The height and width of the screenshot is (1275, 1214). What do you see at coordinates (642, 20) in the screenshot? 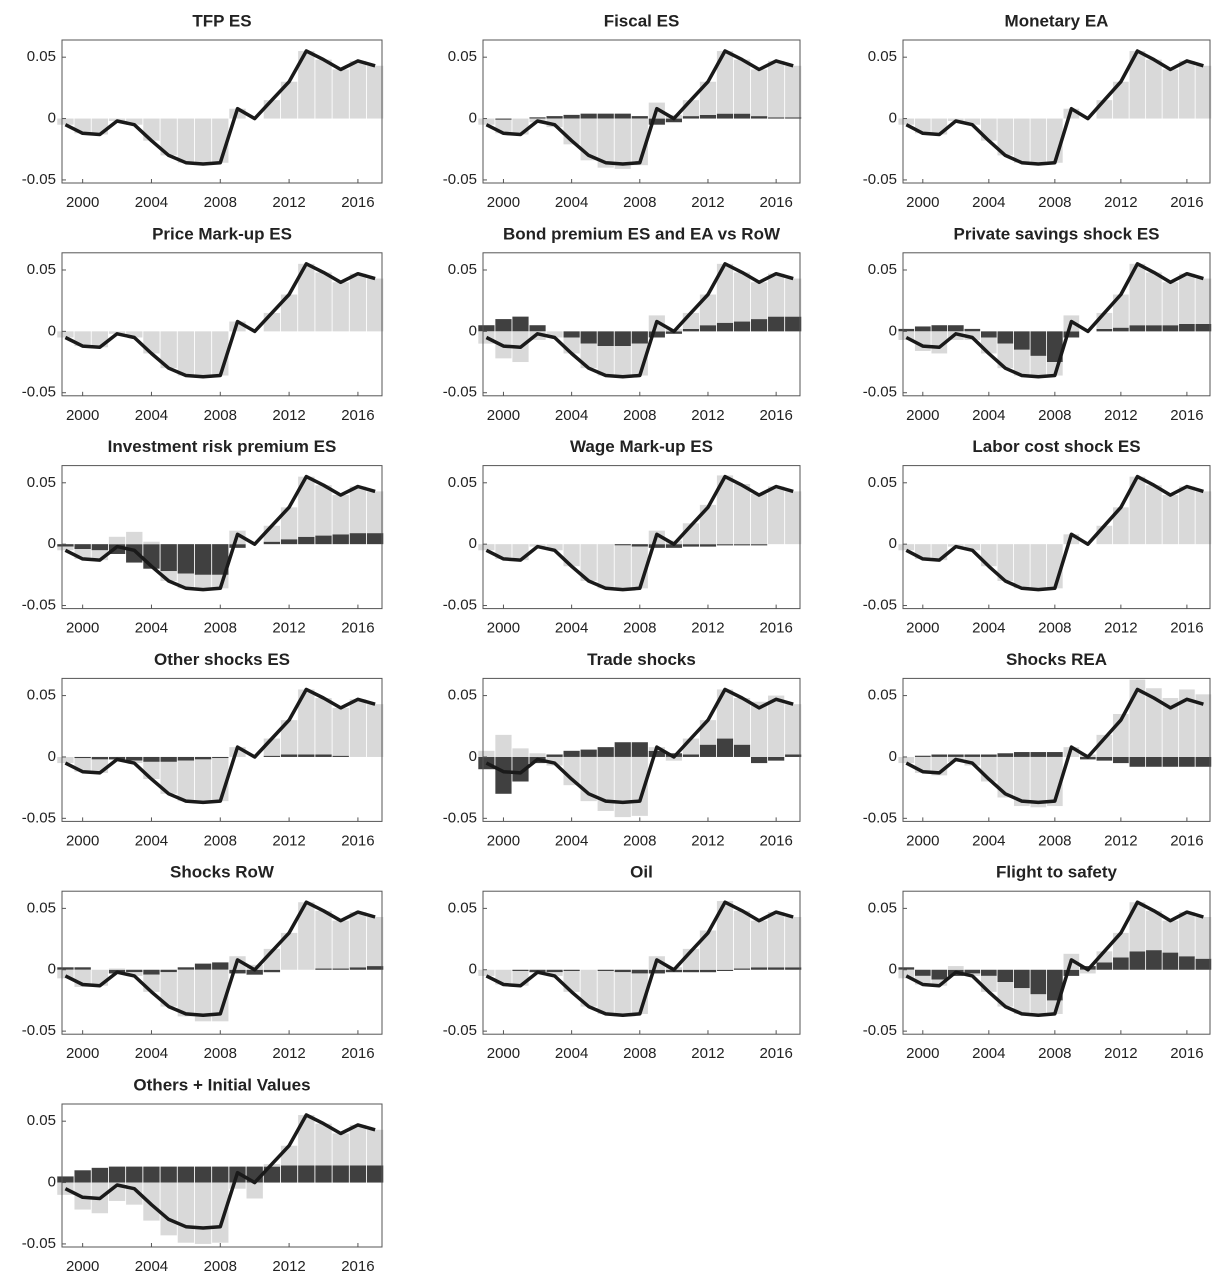
I see `panel-title: Fiscal ES` at bounding box center [642, 20].